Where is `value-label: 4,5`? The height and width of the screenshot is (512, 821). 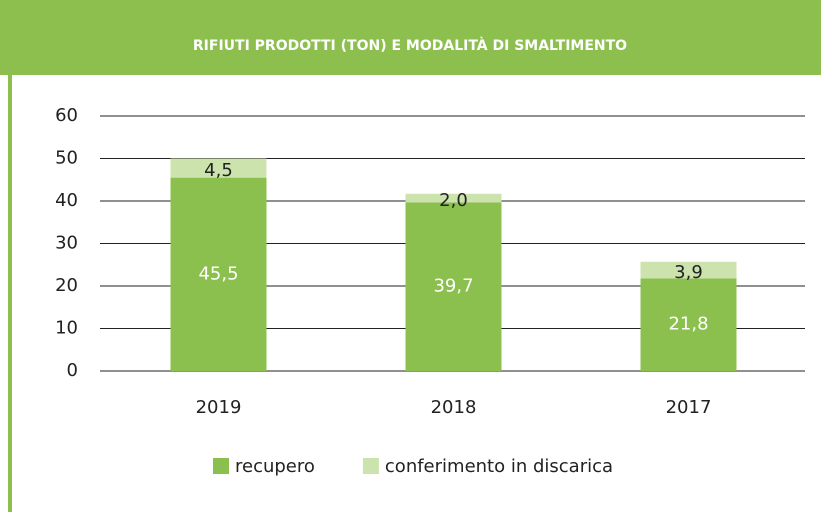 value-label: 4,5 is located at coordinates (218, 170).